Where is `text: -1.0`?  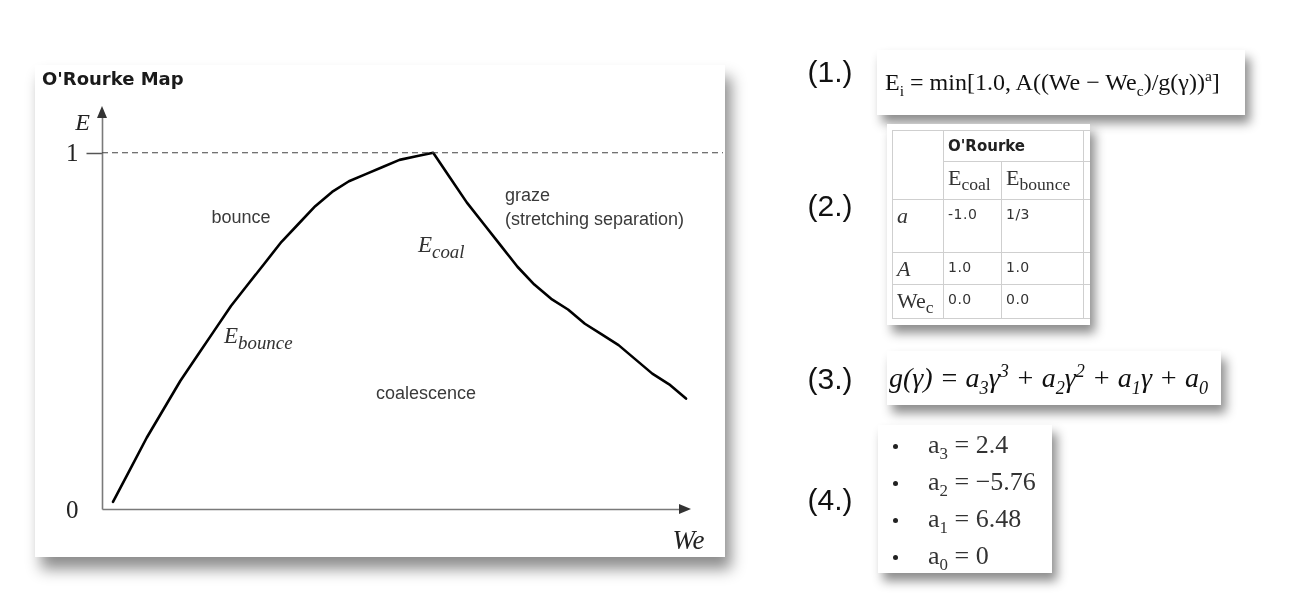 text: -1.0 is located at coordinates (973, 226).